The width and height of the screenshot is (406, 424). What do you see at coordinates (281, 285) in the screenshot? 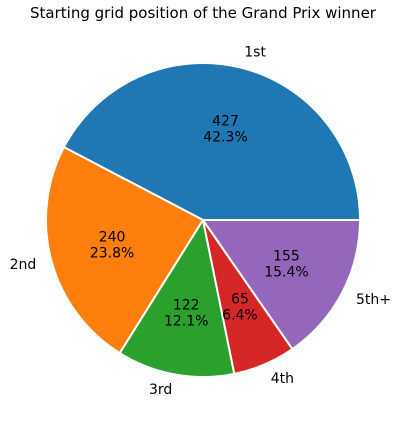
I see `pie-slice-5th` at bounding box center [281, 285].